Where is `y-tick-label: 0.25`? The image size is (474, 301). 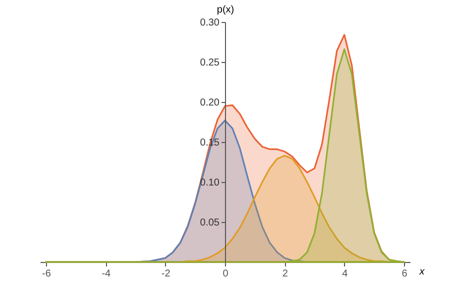 y-tick-label: 0.25 is located at coordinates (210, 63).